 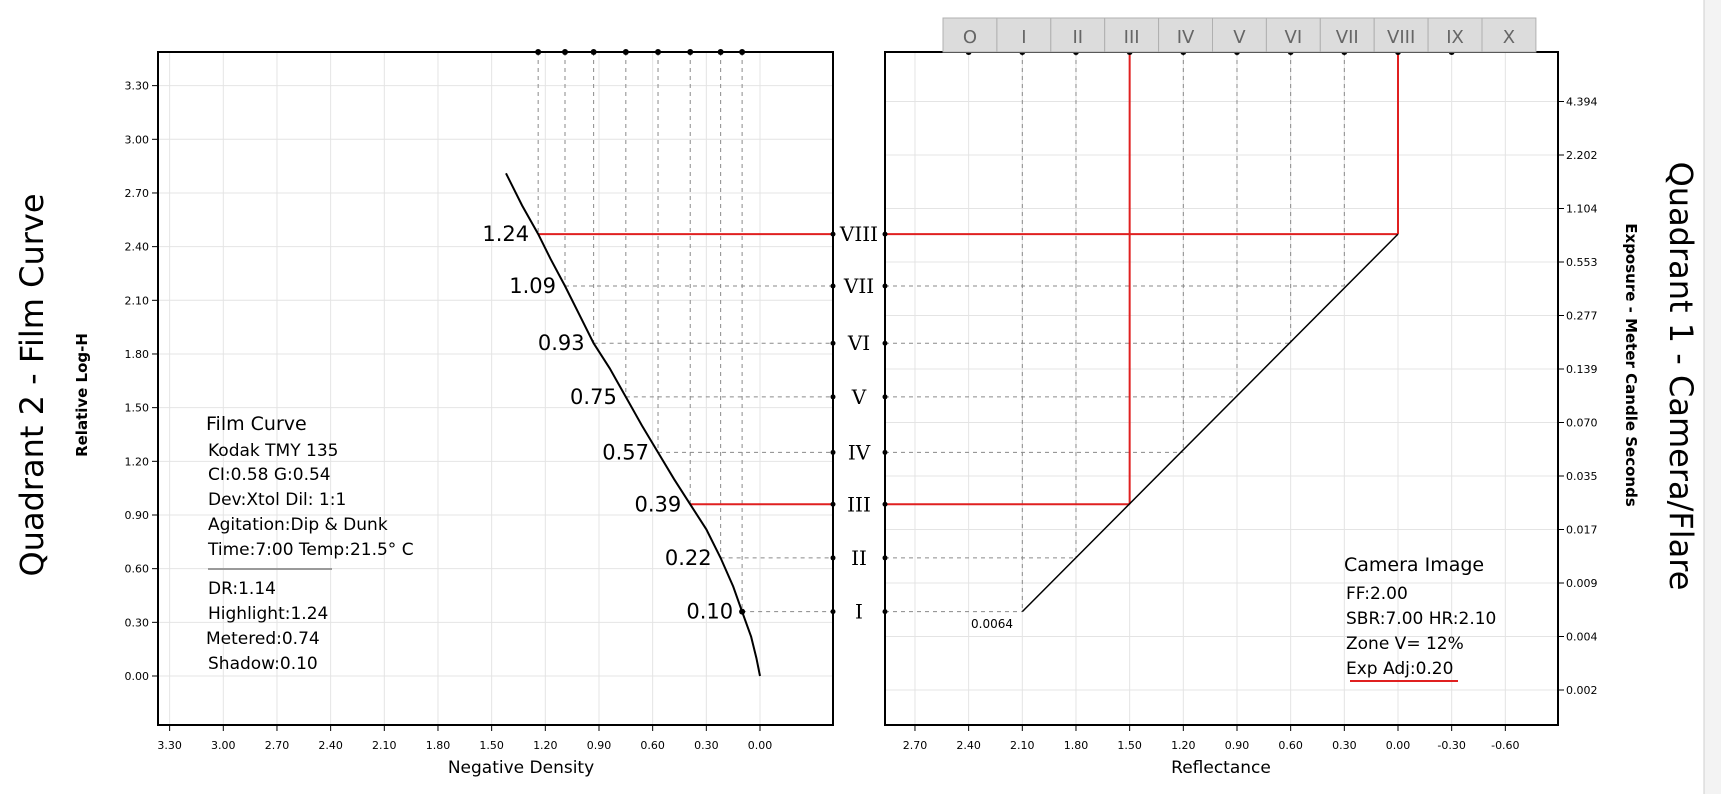 What do you see at coordinates (268, 614) in the screenshot?
I see `film-info-stat: Highlight:1.24` at bounding box center [268, 614].